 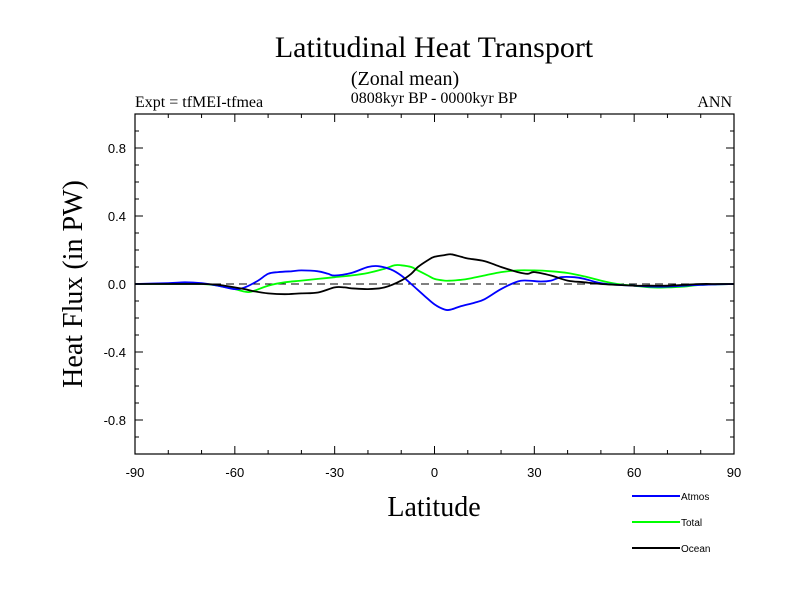 I want to click on y-tick-label: -0.8, so click(x=115, y=420).